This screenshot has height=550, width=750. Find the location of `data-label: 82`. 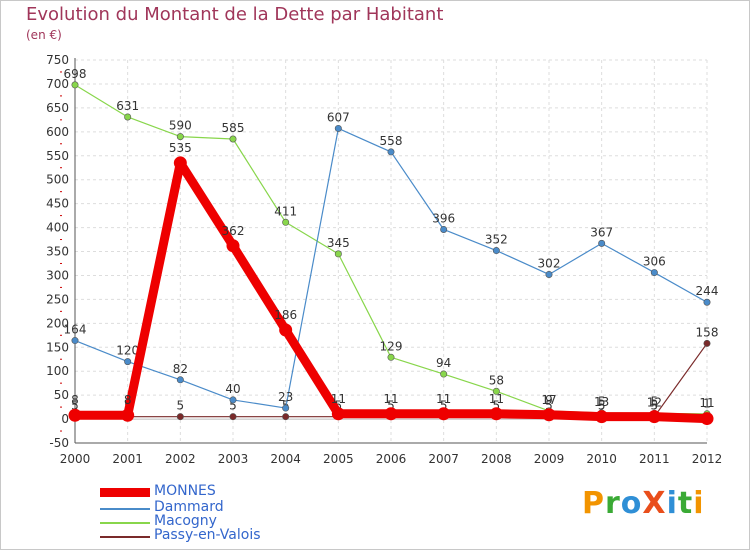

data-label: 82 is located at coordinates (180, 369).